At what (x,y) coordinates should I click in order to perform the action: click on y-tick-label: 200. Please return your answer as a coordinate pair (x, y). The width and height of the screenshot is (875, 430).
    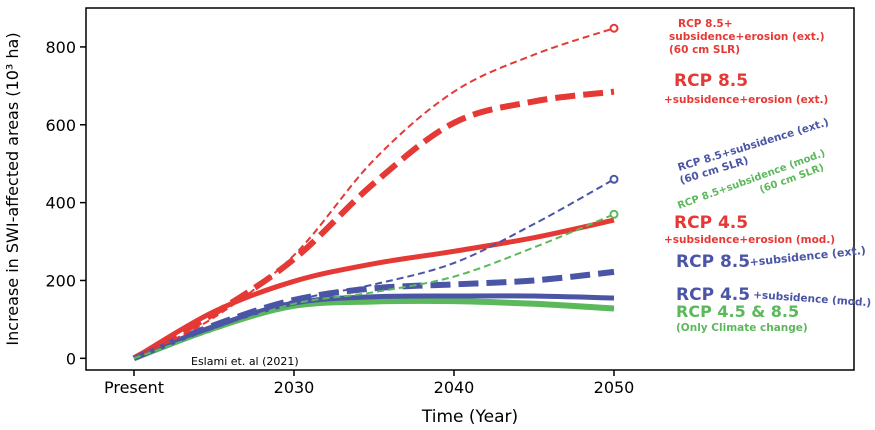
    Looking at the image, I should click on (60, 280).